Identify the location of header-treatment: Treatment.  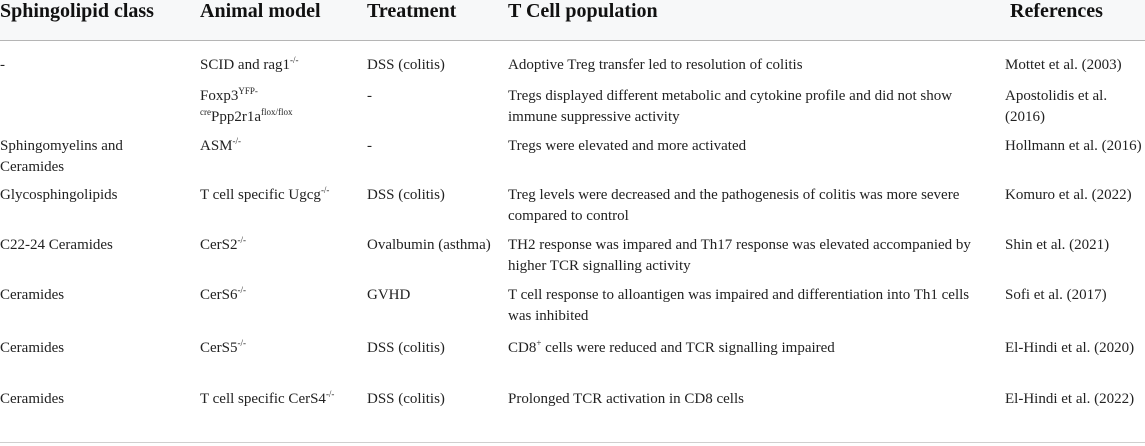
(412, 11).